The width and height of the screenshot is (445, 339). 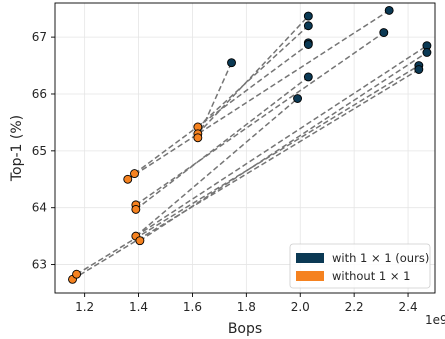 What do you see at coordinates (300, 307) in the screenshot?
I see `x-tick-label: 2.0` at bounding box center [300, 307].